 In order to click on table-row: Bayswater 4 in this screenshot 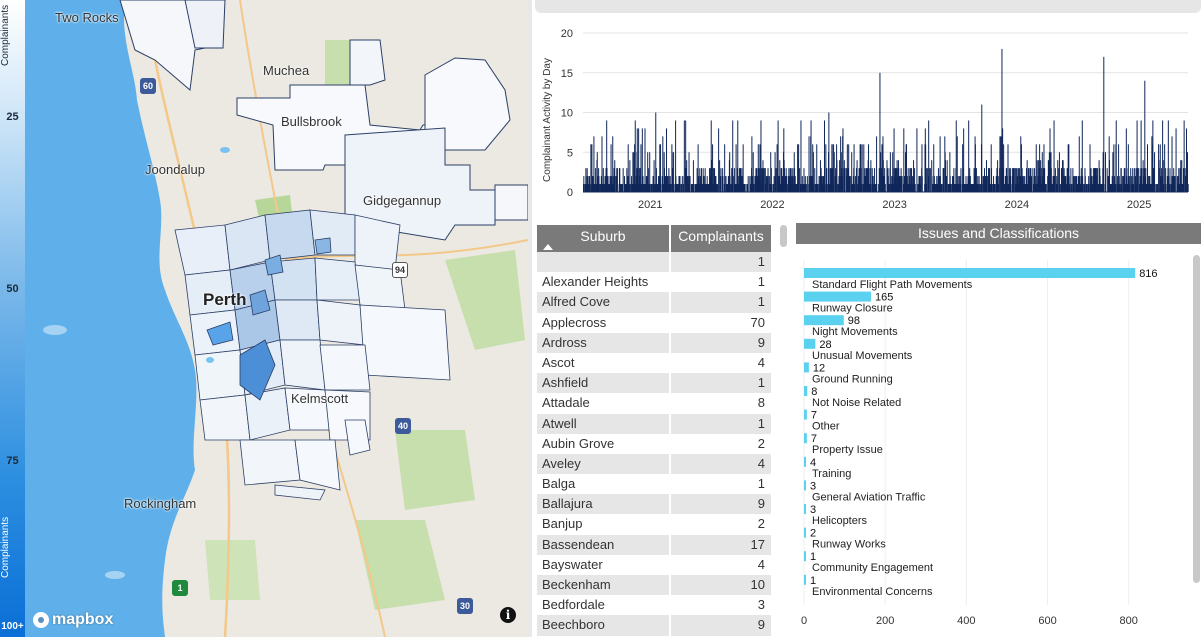, I will do `click(654, 564)`.